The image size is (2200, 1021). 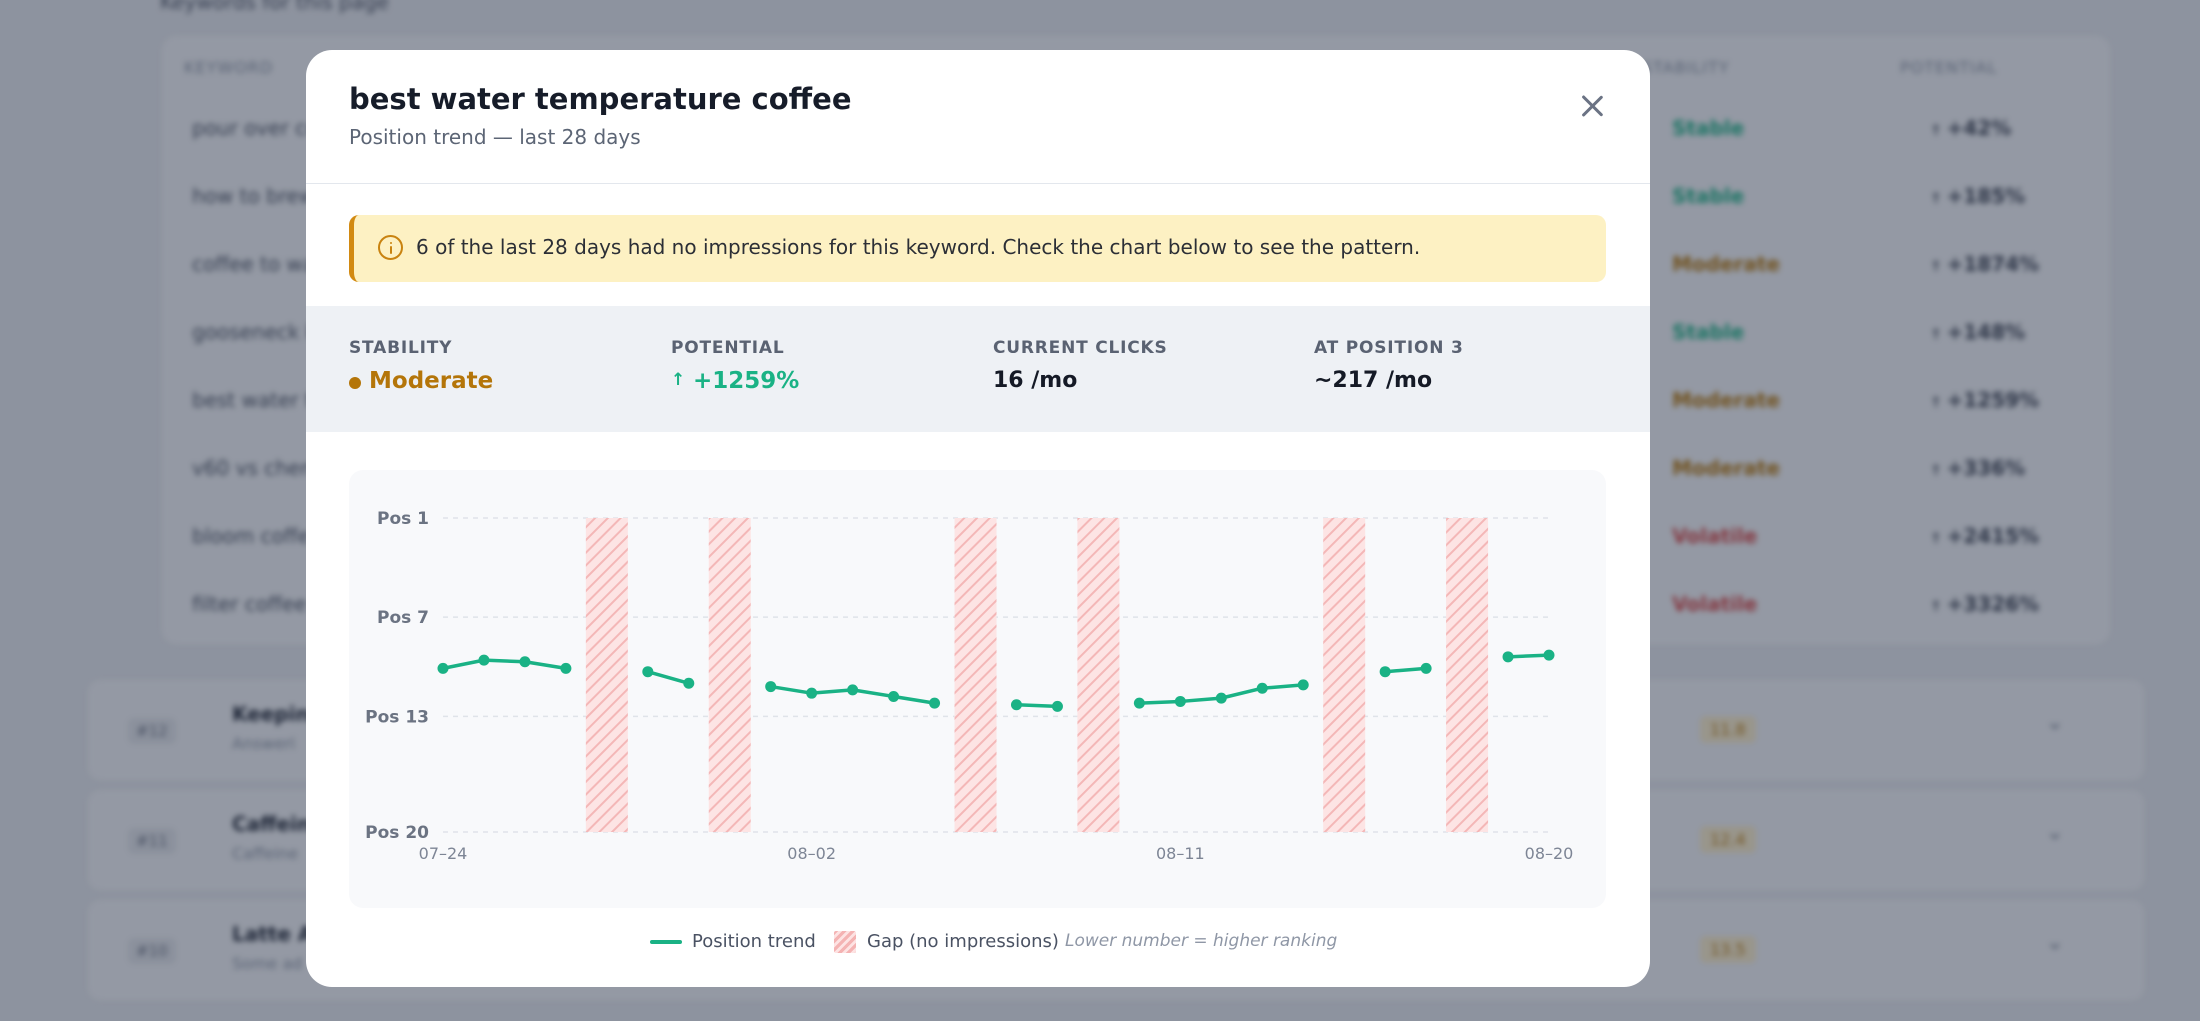 What do you see at coordinates (811, 853) in the screenshot?
I see `x-tick-label: 08–02` at bounding box center [811, 853].